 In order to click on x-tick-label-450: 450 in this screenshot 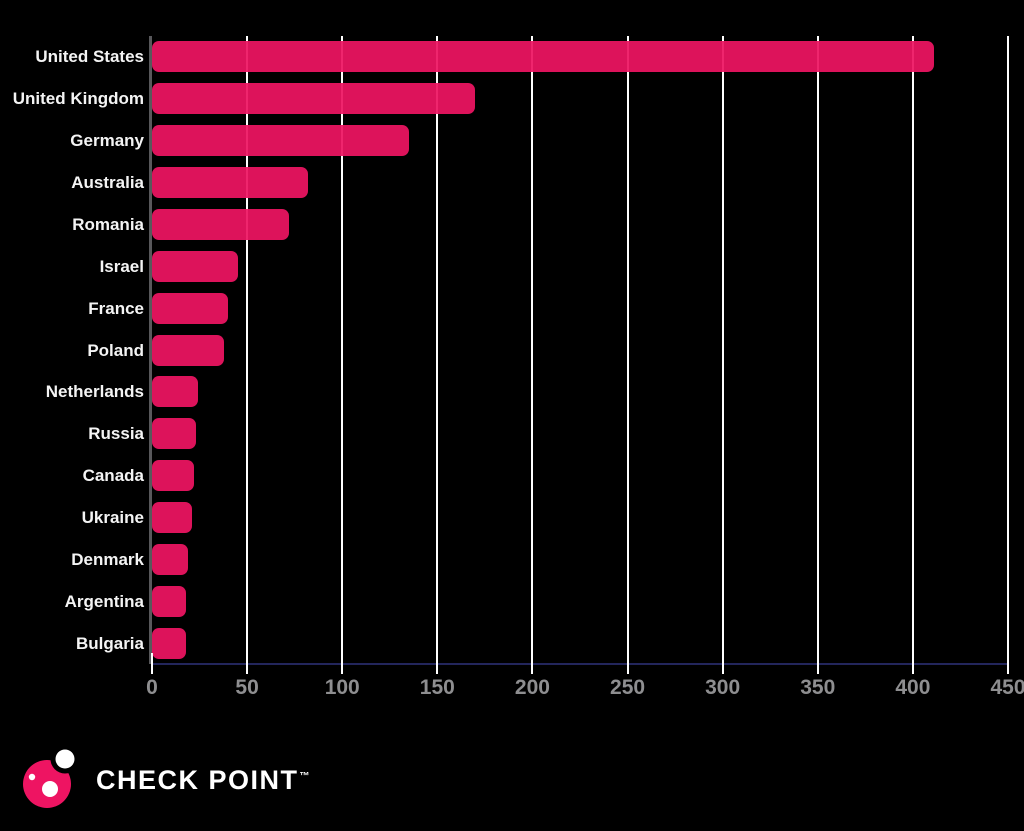, I will do `click(1007, 687)`.